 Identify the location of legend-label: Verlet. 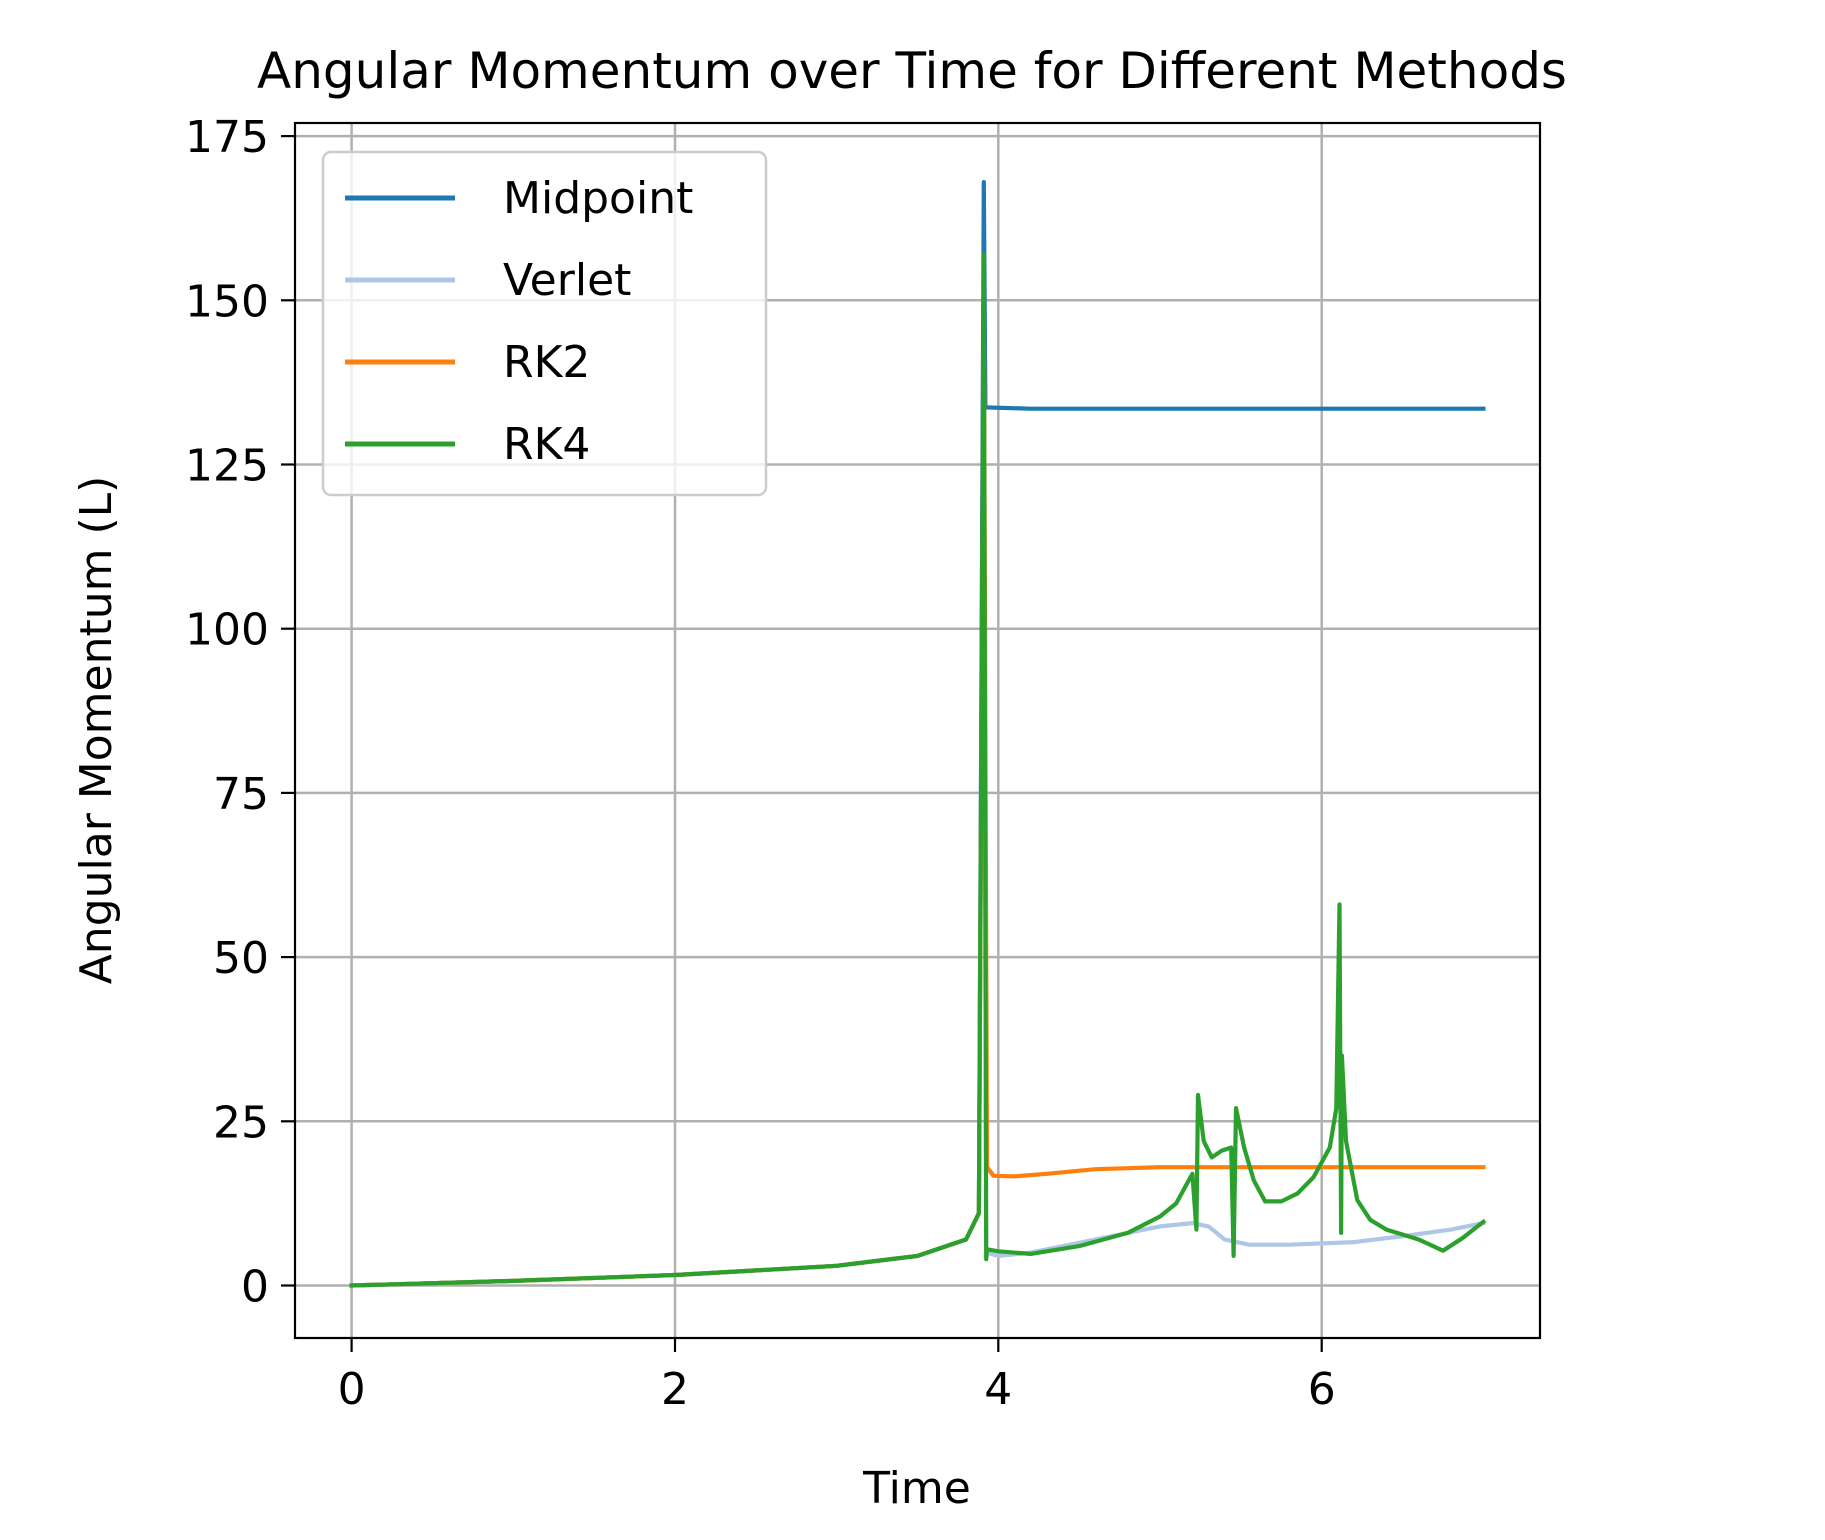
(567, 280).